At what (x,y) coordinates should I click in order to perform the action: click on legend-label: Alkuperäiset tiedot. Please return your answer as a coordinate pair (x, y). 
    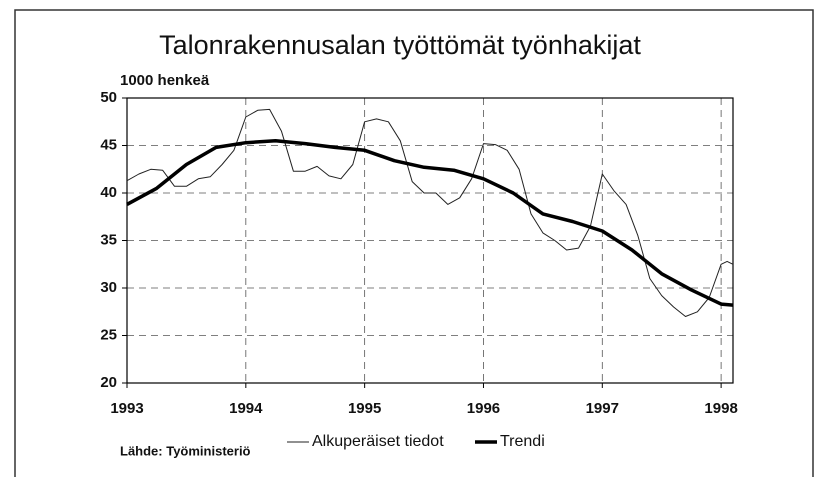
    Looking at the image, I should click on (378, 441).